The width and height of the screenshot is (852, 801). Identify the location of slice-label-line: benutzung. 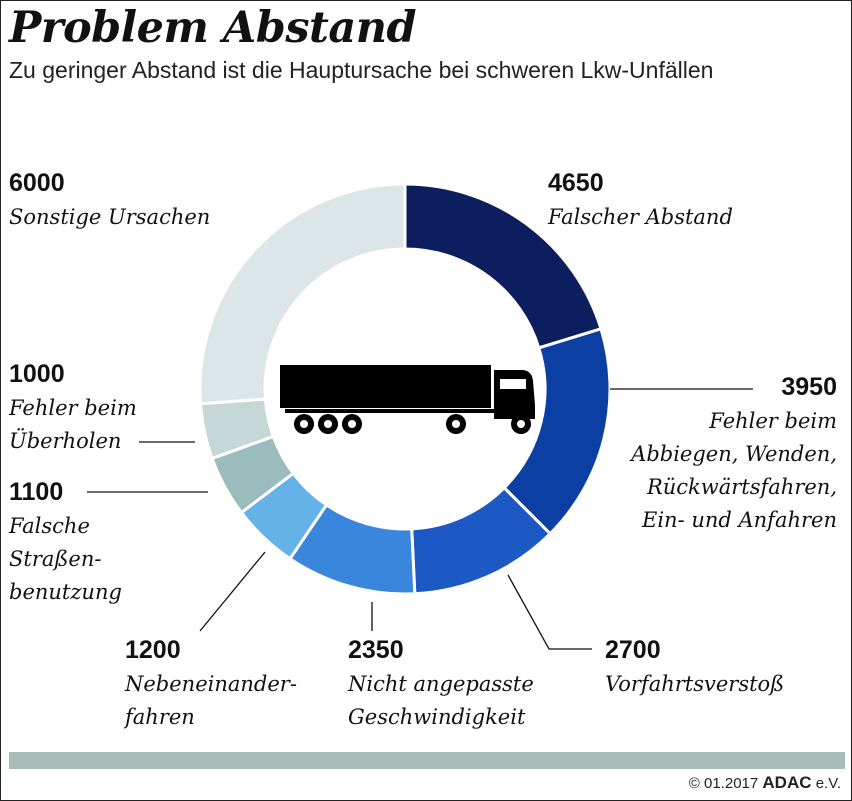
(65, 592).